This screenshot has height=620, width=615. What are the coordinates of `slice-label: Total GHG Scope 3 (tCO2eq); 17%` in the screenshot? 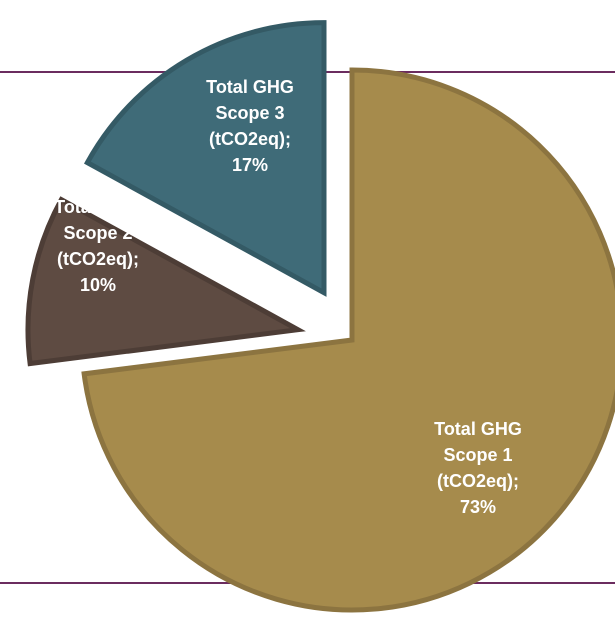 It's located at (250, 126).